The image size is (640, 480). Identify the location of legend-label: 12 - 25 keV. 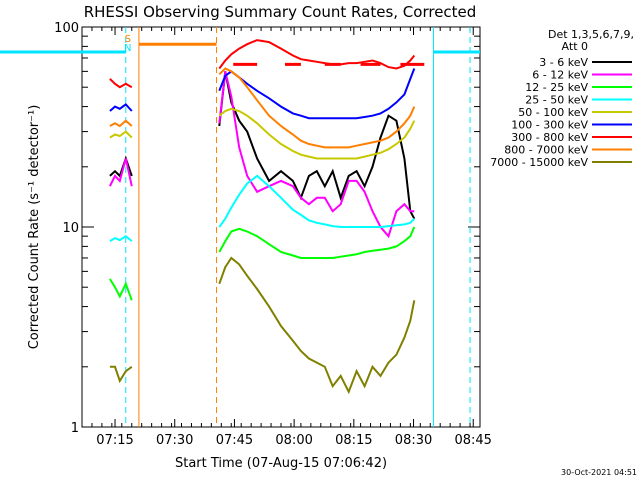
(556, 87).